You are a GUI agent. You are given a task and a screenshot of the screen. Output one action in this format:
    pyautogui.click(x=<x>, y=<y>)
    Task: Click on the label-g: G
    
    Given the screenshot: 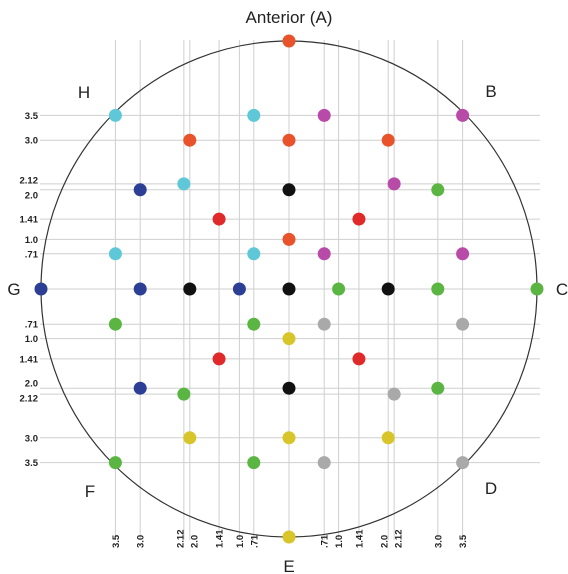 What is the action you would take?
    pyautogui.click(x=13, y=289)
    